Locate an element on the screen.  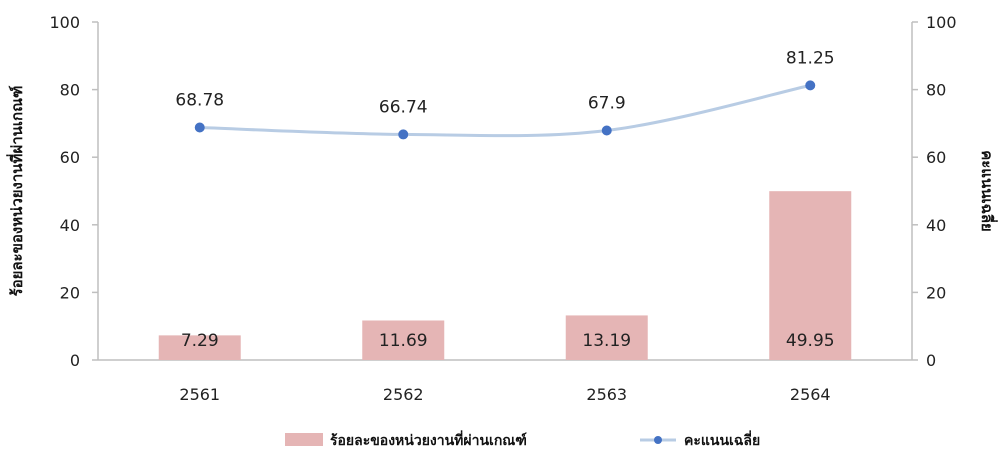
legend-line-marker is located at coordinates (658, 440).